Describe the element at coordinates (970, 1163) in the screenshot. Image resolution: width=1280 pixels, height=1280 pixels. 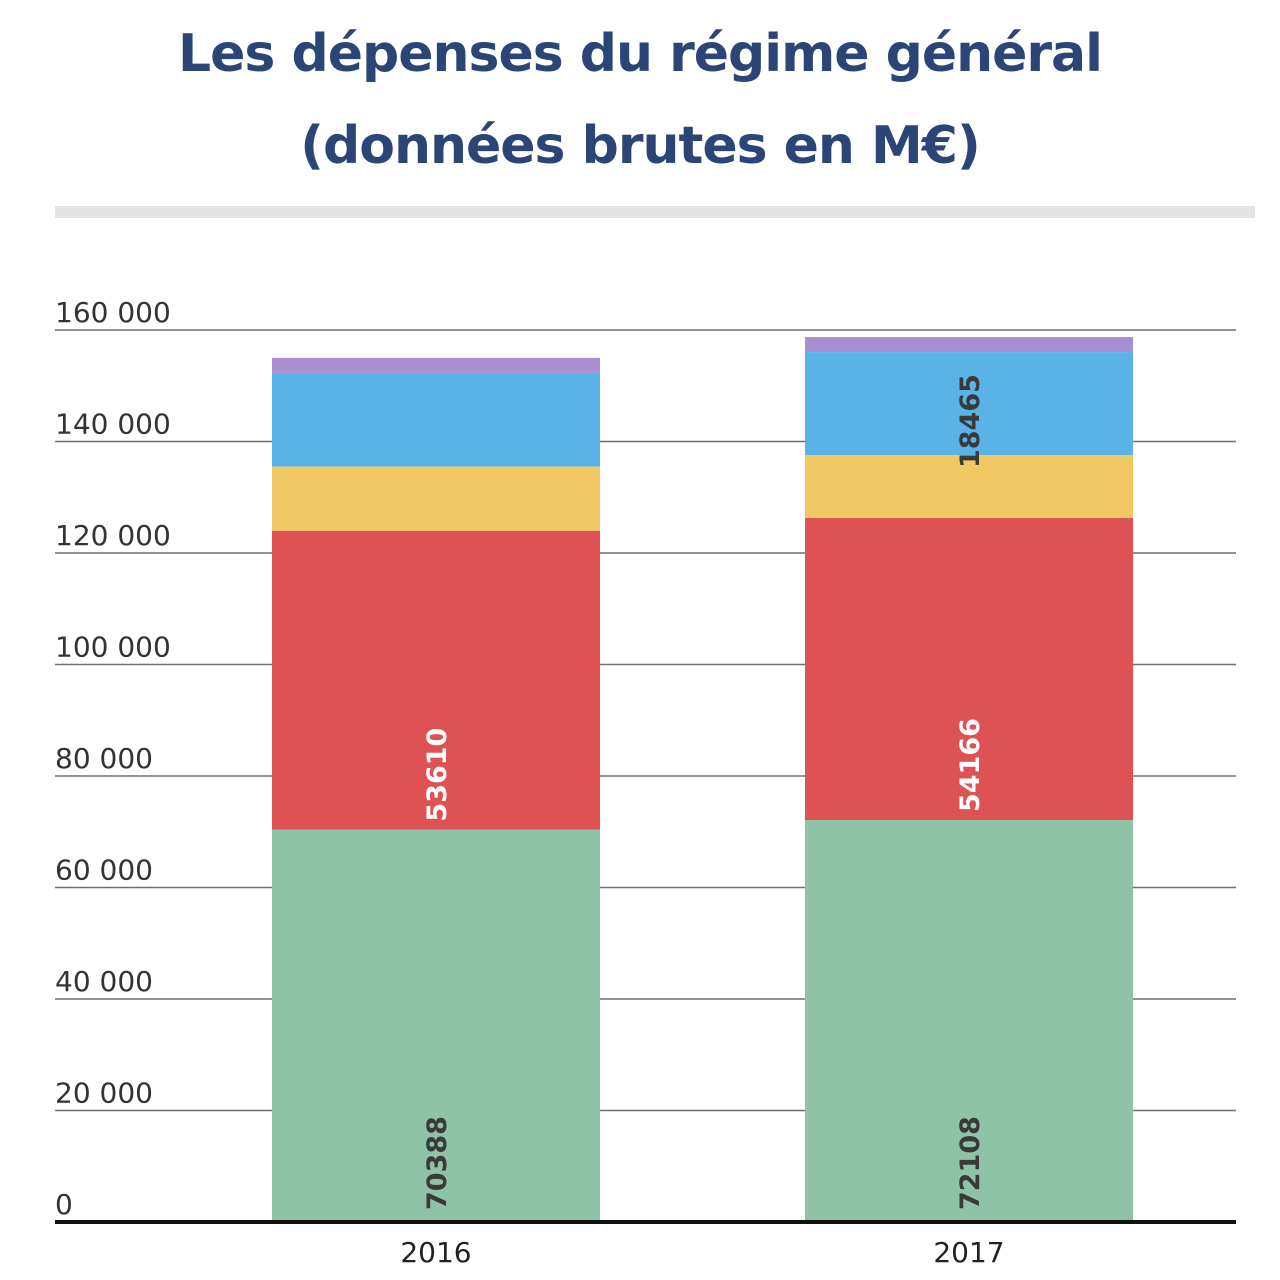
I see `data-label: 72108` at that location.